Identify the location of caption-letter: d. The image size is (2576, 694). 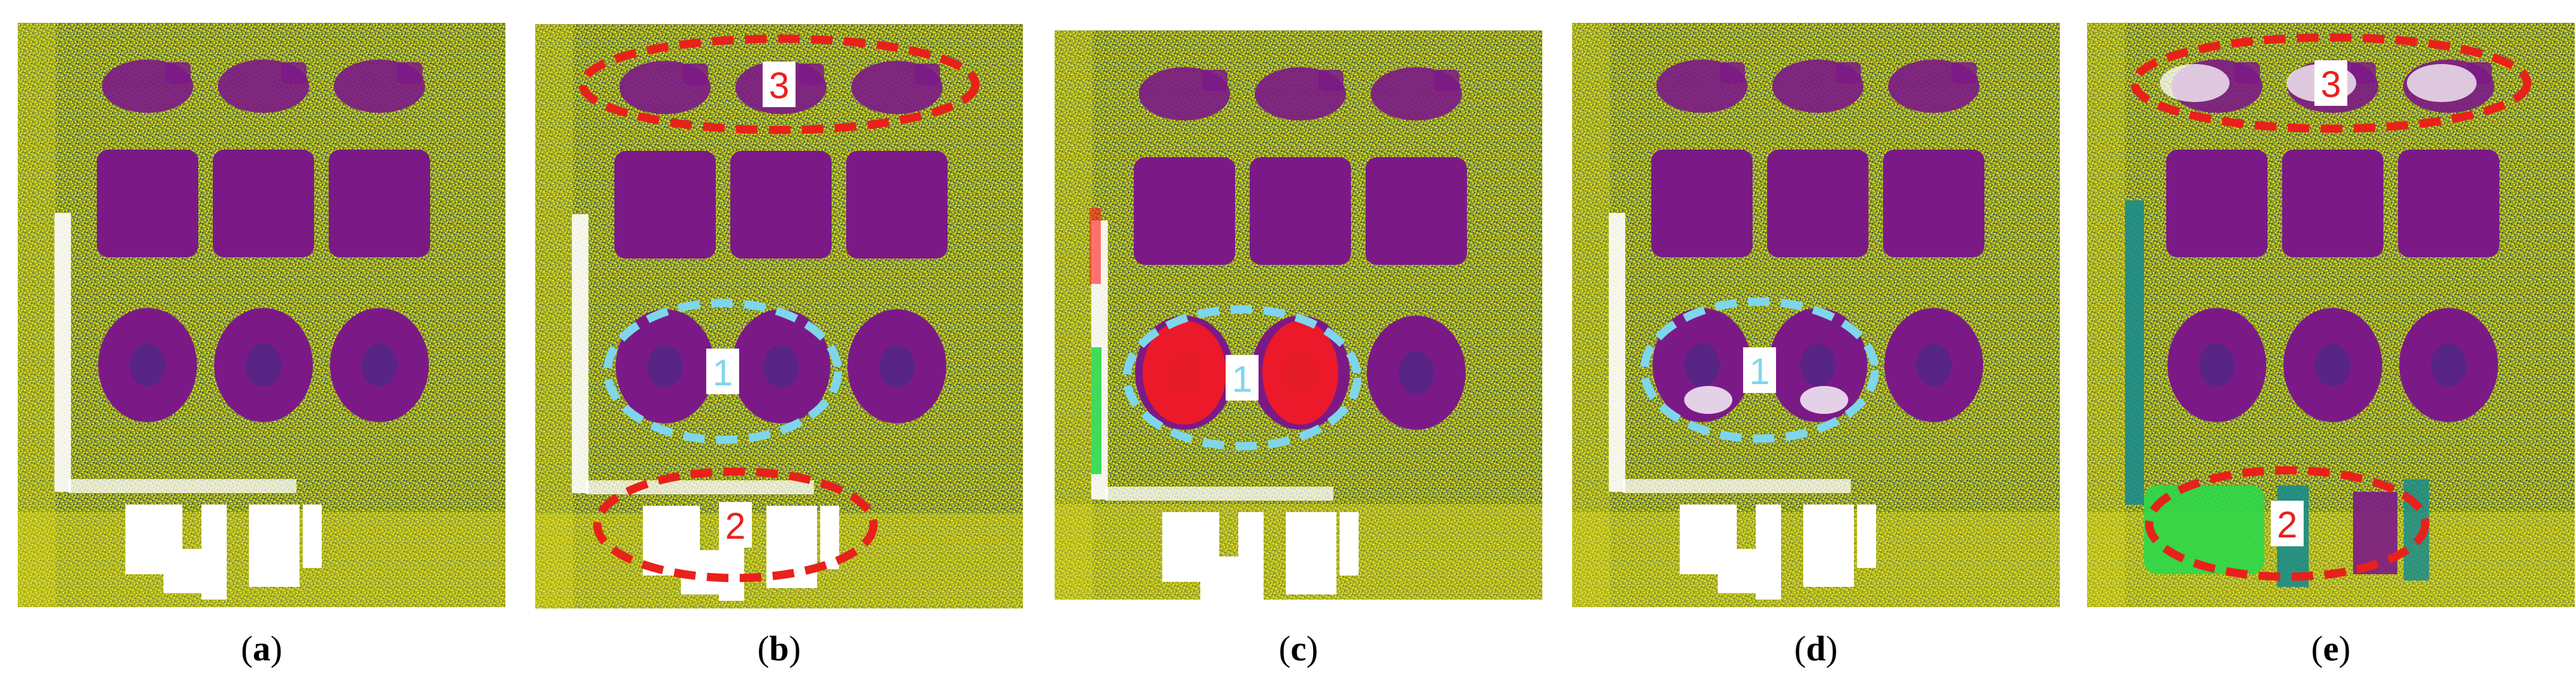
(1816, 649).